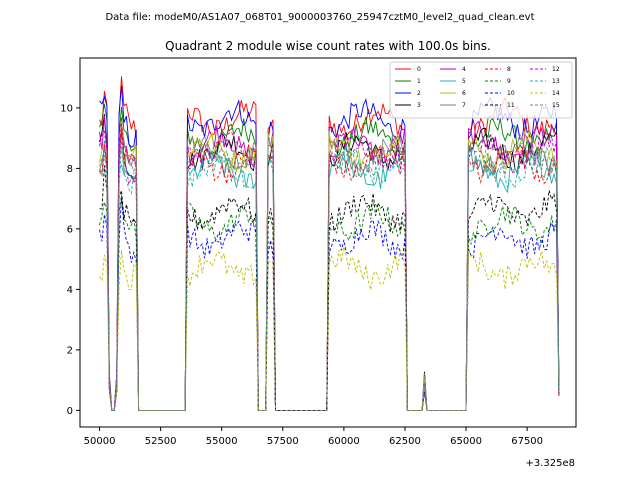 The height and width of the screenshot is (480, 640). I want to click on x-tick-label: 52500, so click(161, 441).